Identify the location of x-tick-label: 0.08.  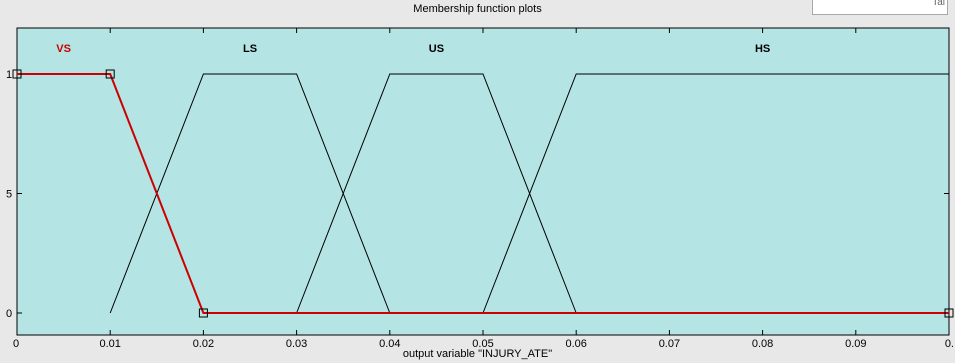
(762, 344).